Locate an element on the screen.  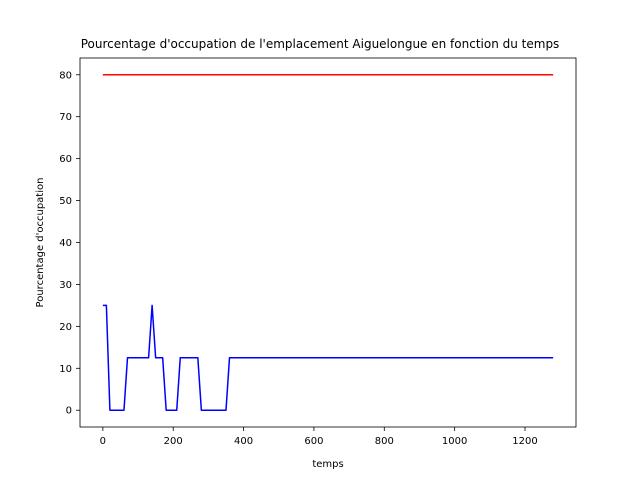
y-tick-label: 50 is located at coordinates (65, 201).